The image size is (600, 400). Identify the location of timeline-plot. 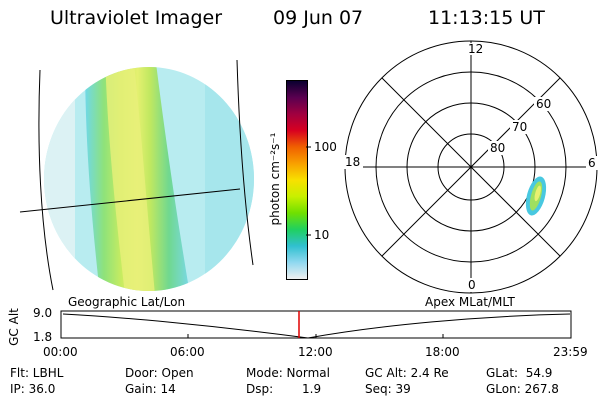
(316, 324).